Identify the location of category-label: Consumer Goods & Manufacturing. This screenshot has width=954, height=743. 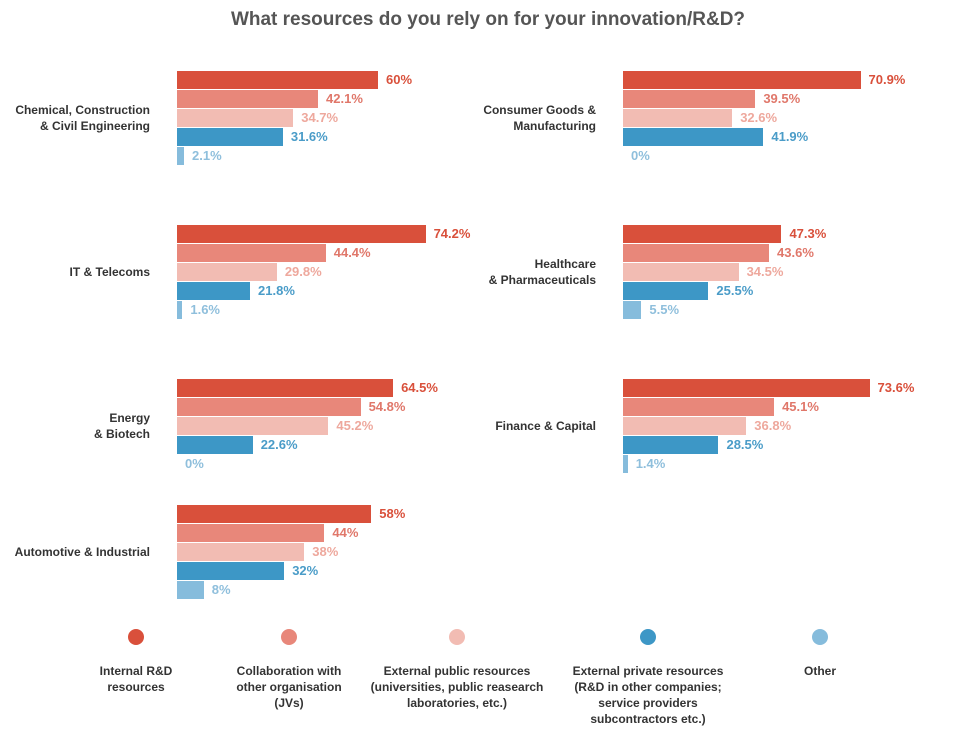
(539, 118).